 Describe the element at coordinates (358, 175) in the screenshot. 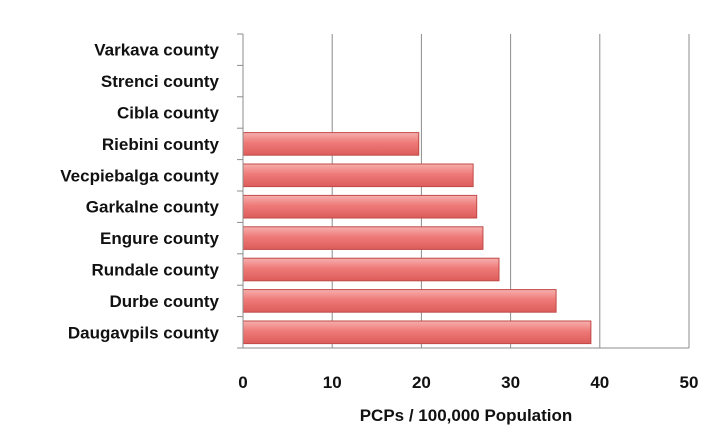

I see `bar-vecpiebalga-county` at that location.